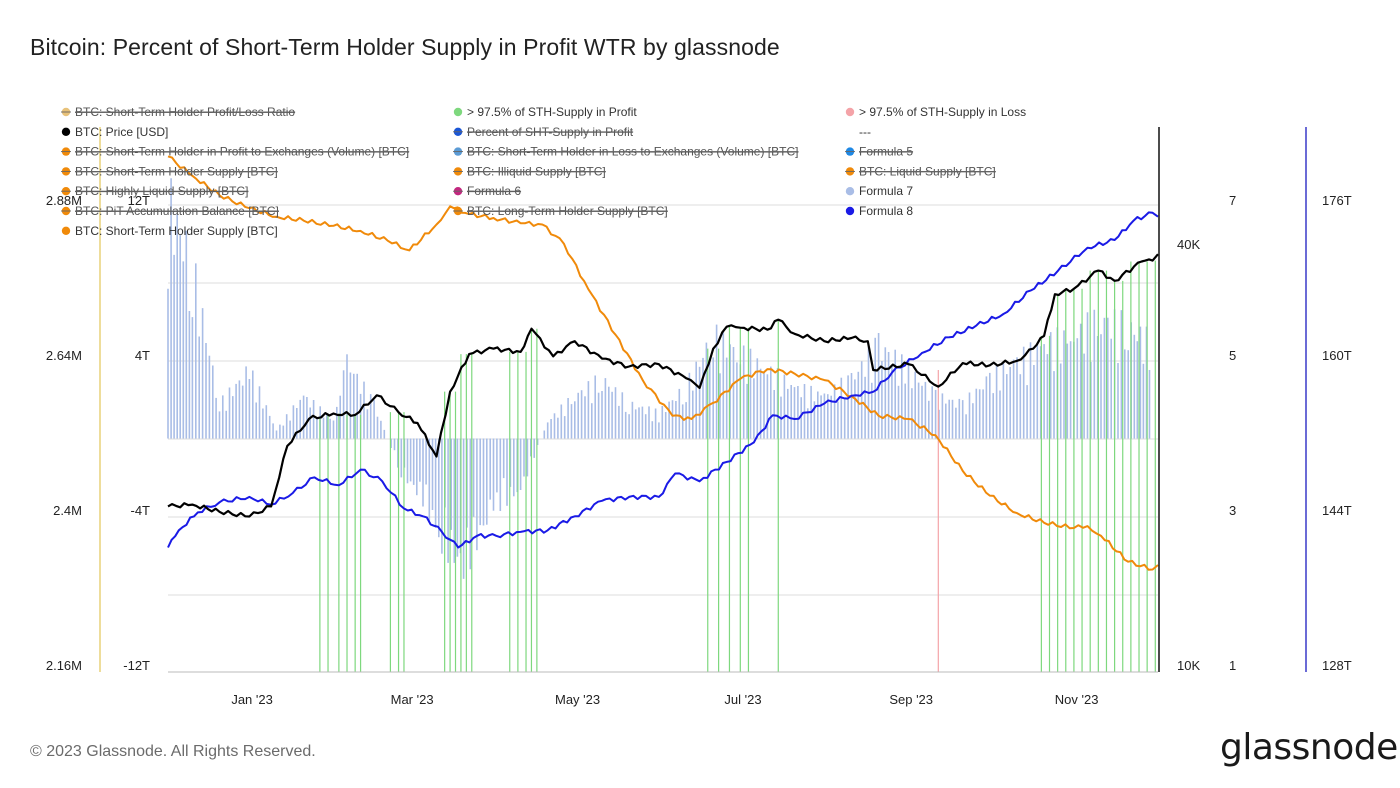 The image size is (1400, 788). What do you see at coordinates (920, 171) in the screenshot?
I see `legend-item: BTC: Liquid Supply [BTC]` at bounding box center [920, 171].